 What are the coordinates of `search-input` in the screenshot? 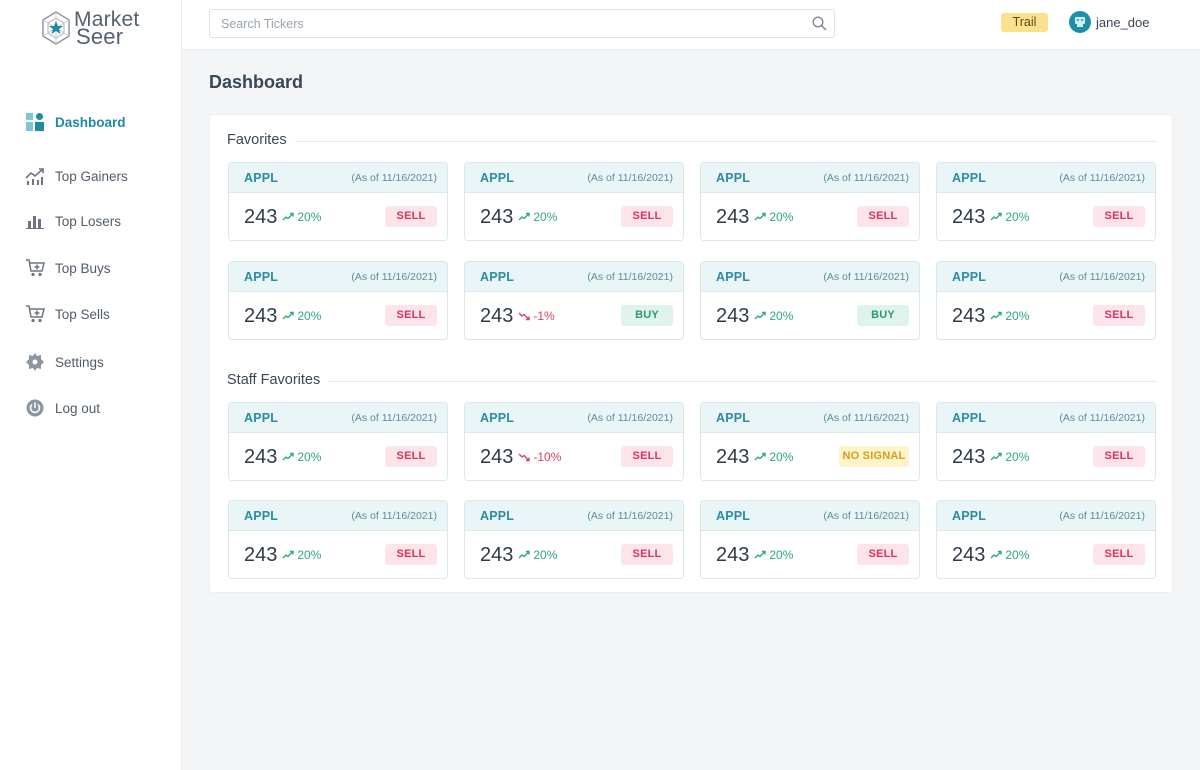 It's located at (500, 23).